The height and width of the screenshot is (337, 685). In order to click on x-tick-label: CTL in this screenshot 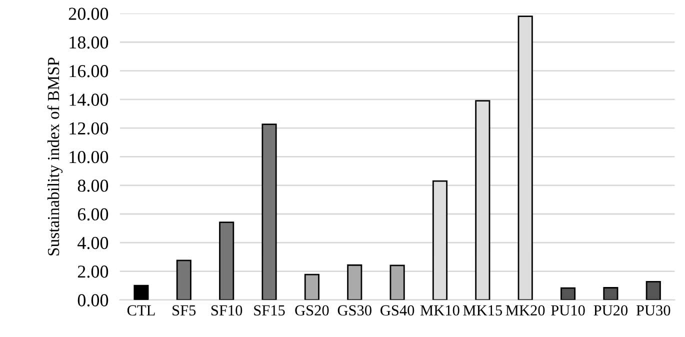, I will do `click(141, 310)`.